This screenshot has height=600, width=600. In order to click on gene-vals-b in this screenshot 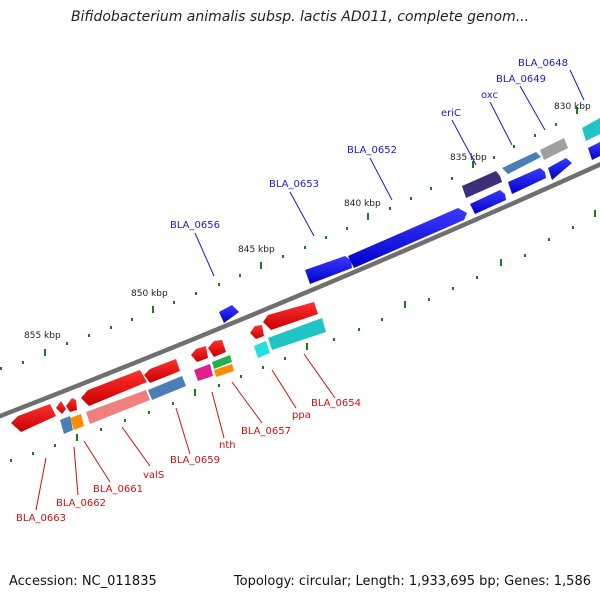, I will do `click(118, 407)`.